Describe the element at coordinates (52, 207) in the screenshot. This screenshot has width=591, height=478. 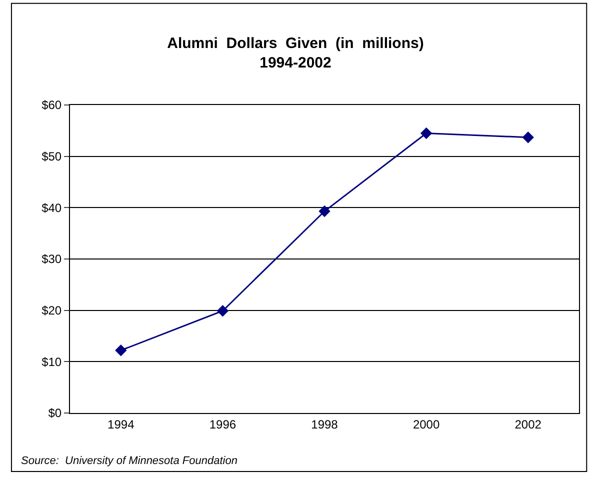
I see `y-tick-label: $40` at that location.